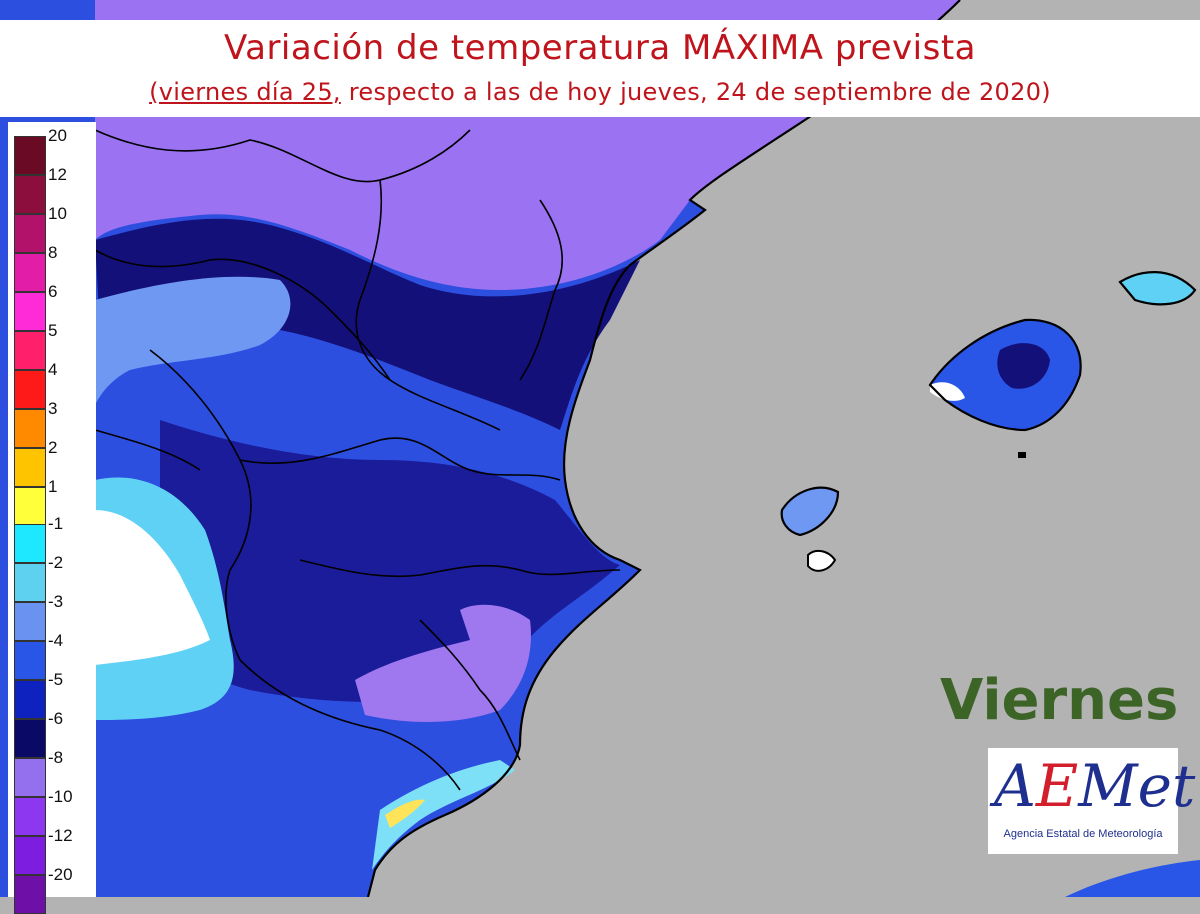  Describe the element at coordinates (1083, 834) in the screenshot. I see `aemet-agency-name: Agencia Estatal de Meteorología` at that location.